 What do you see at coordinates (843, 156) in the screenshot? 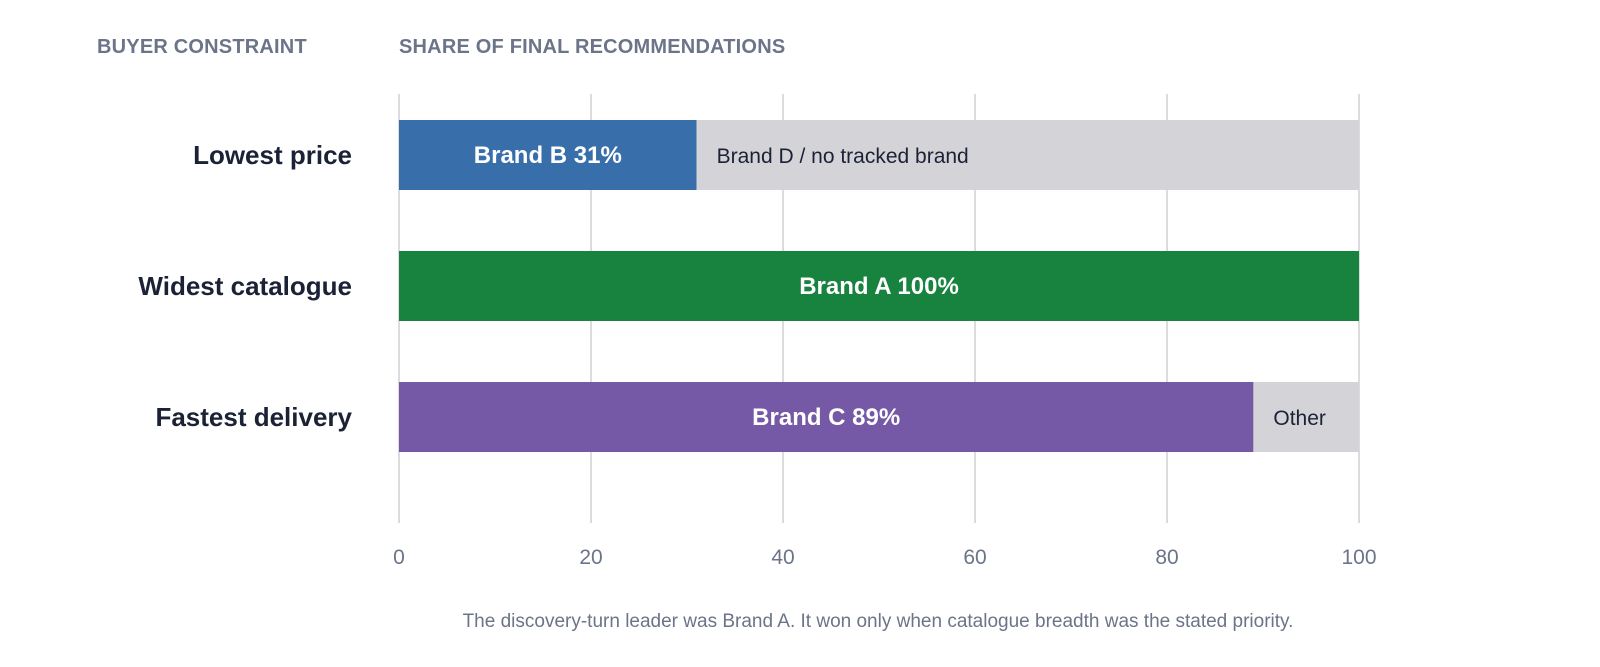
I see `bar-label-remainder-lowest-price: Brand D / no tracked brand` at bounding box center [843, 156].